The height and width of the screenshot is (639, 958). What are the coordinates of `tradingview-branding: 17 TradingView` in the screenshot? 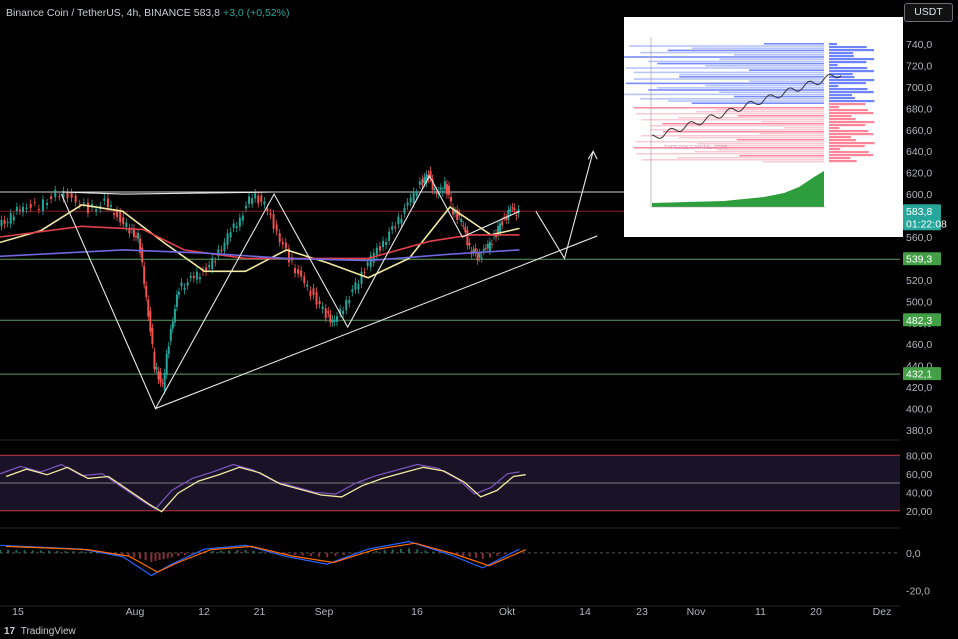 It's located at (40, 631).